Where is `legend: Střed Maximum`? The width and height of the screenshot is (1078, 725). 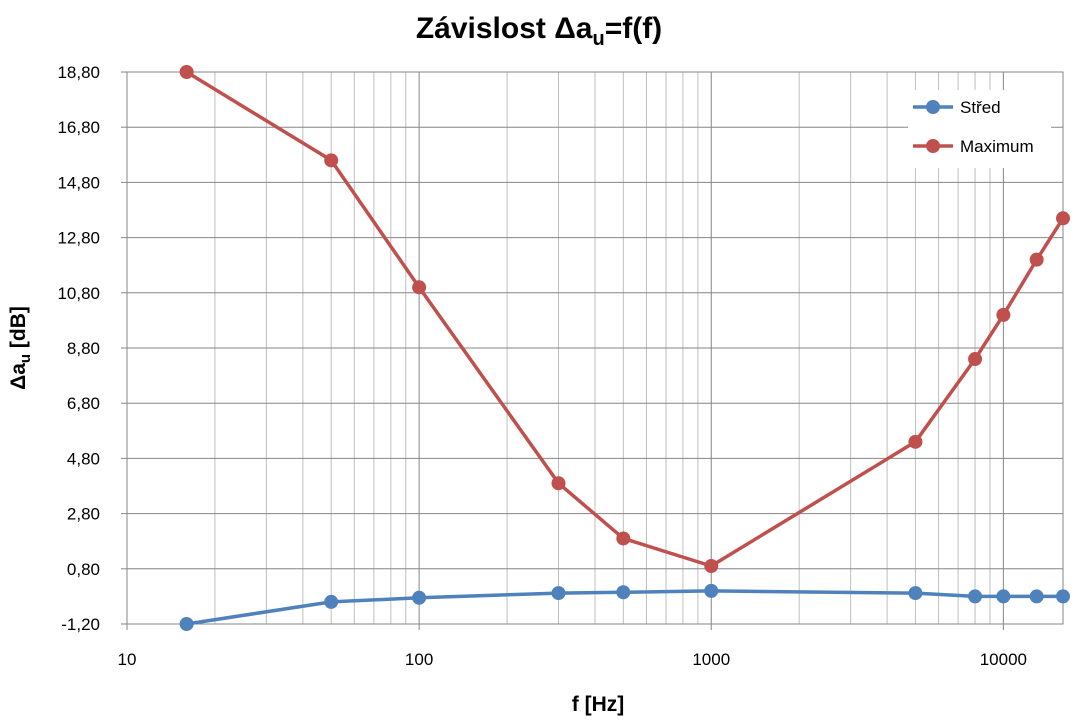 legend: Střed Maximum is located at coordinates (979, 129).